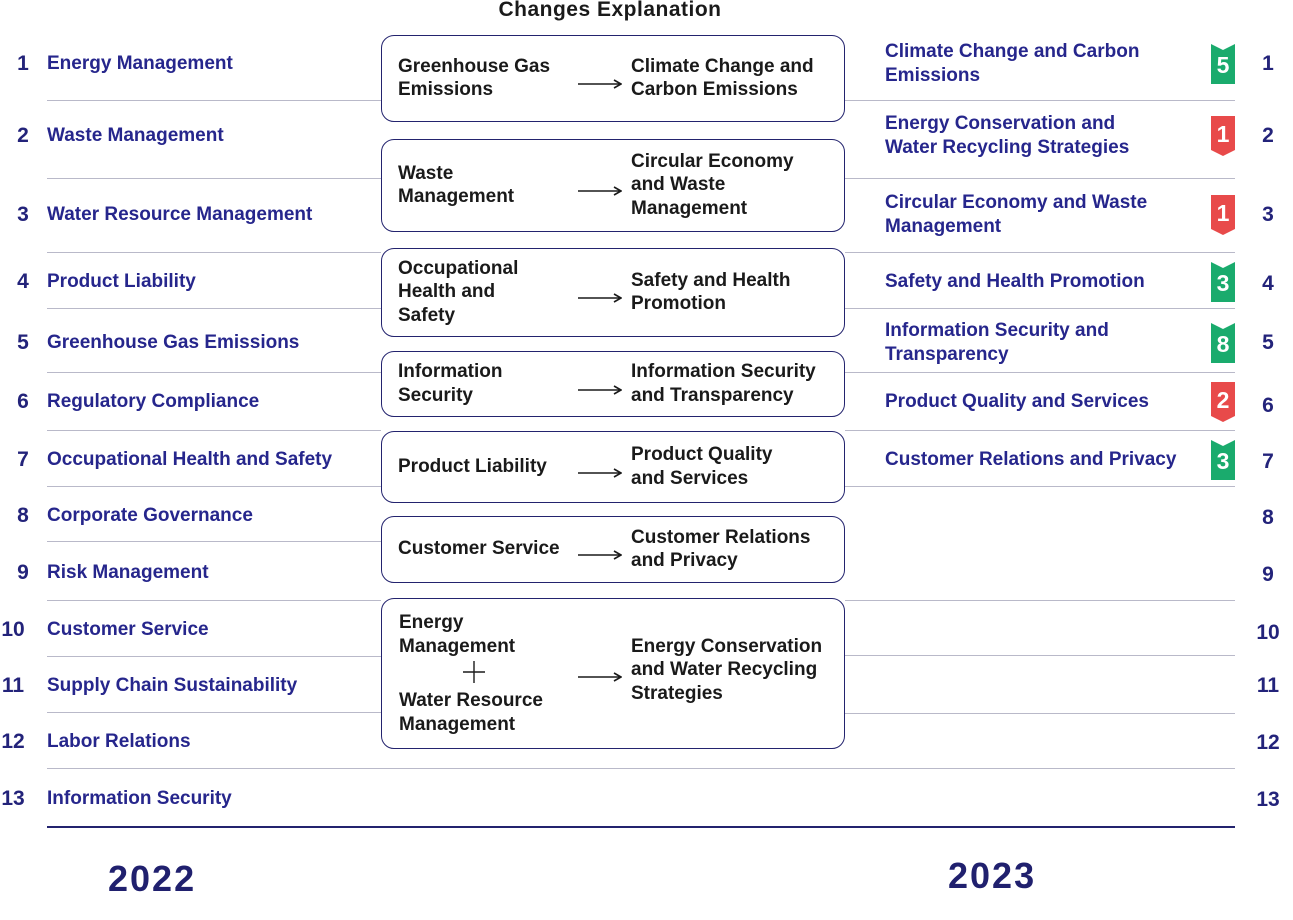  Describe the element at coordinates (1012, 63) in the screenshot. I see `topic-2023: Climate Change and Carbon Emissions` at that location.